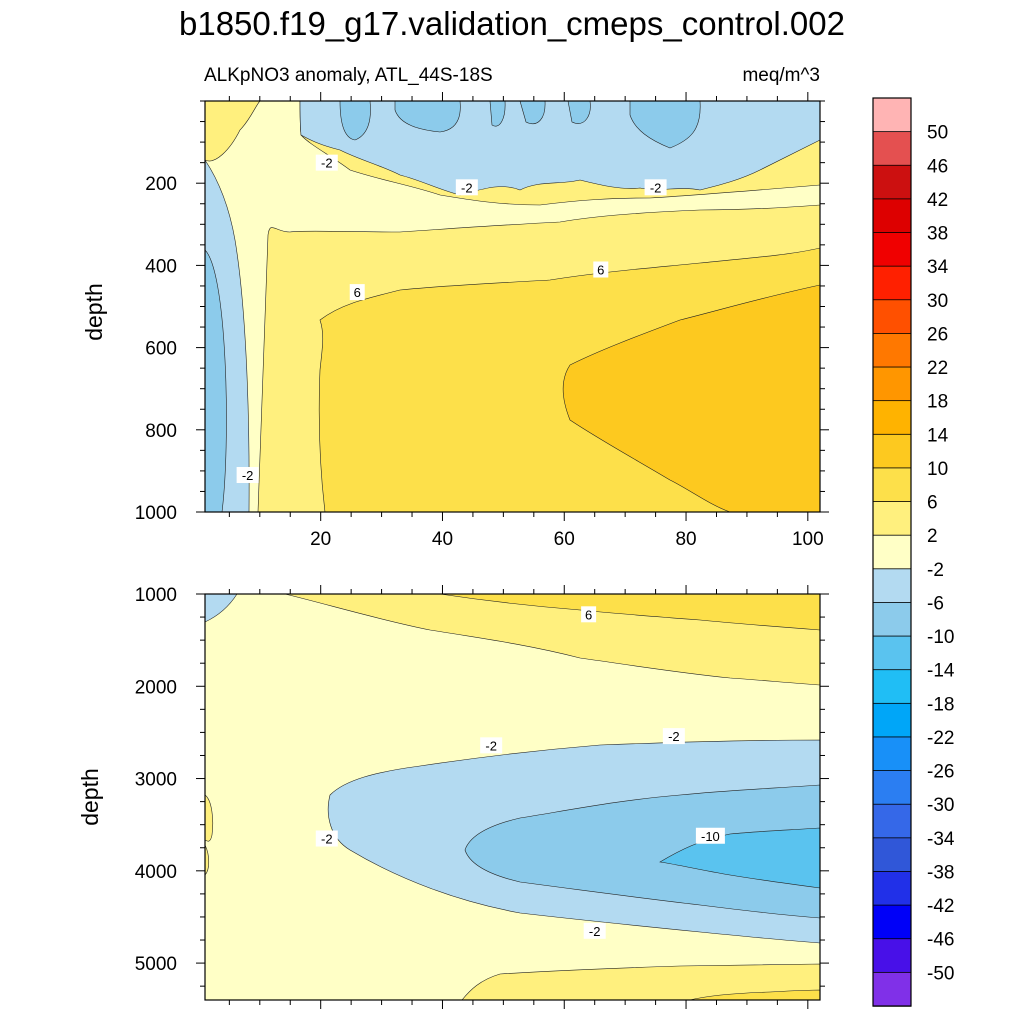 The image size is (1024, 1029). What do you see at coordinates (941, 839) in the screenshot?
I see `colorbar-label: -34` at bounding box center [941, 839].